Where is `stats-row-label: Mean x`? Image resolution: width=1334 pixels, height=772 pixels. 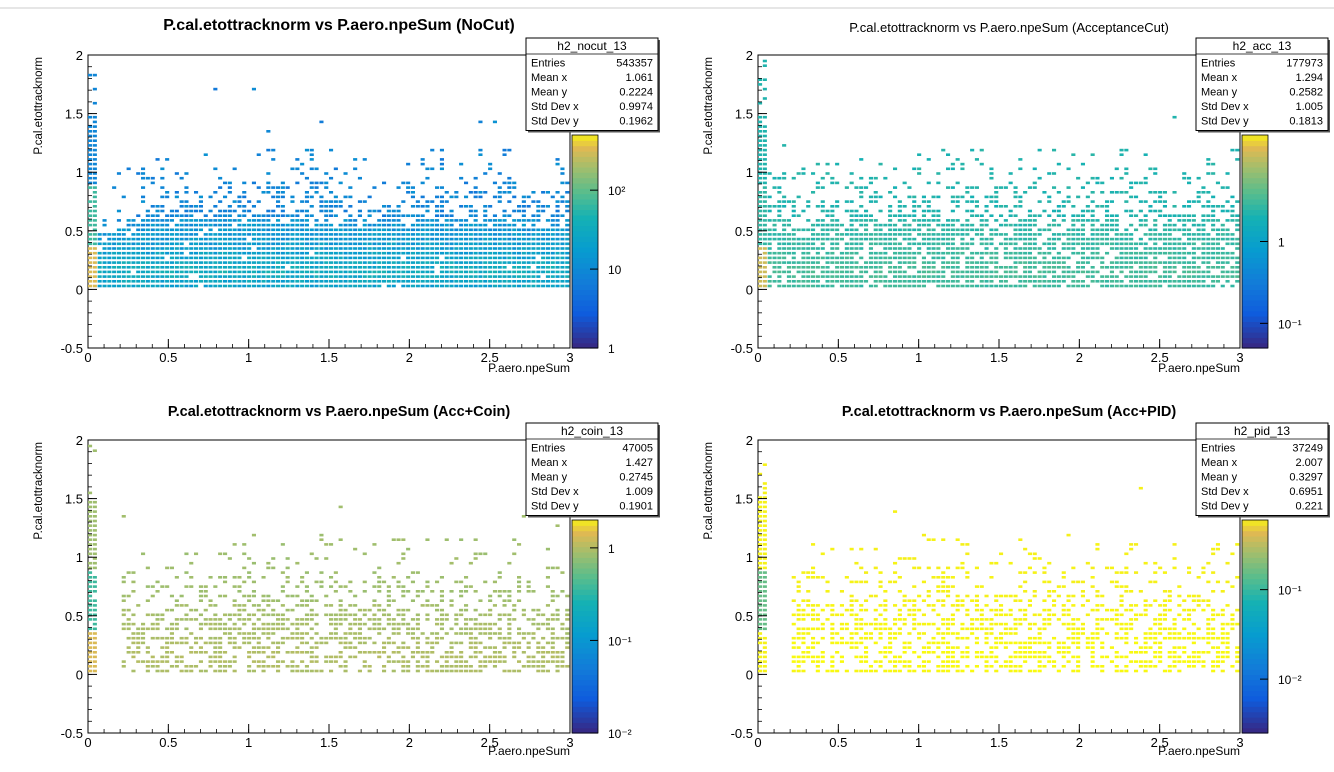
stats-row-label: Mean x is located at coordinates (549, 463).